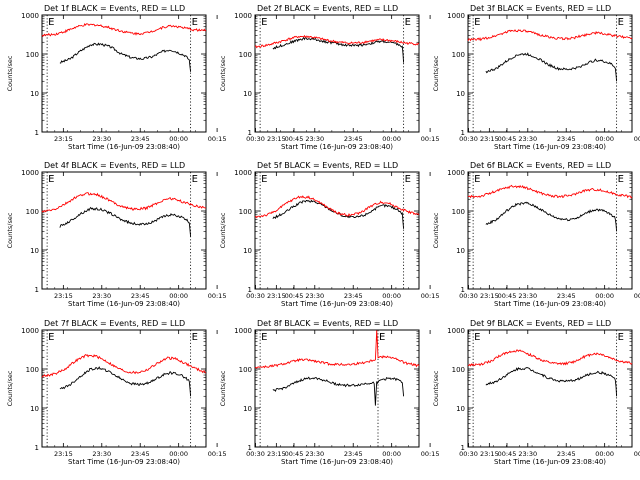  I want to click on plot-title: Det 7f BLACK = Events, RED = LLD, so click(114, 323).